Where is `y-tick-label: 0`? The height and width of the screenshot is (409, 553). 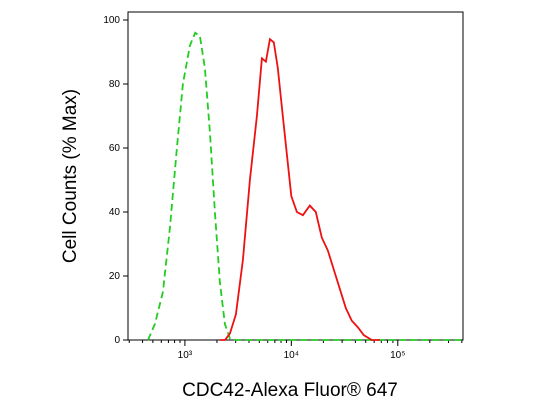 y-tick-label: 0 is located at coordinates (117, 340).